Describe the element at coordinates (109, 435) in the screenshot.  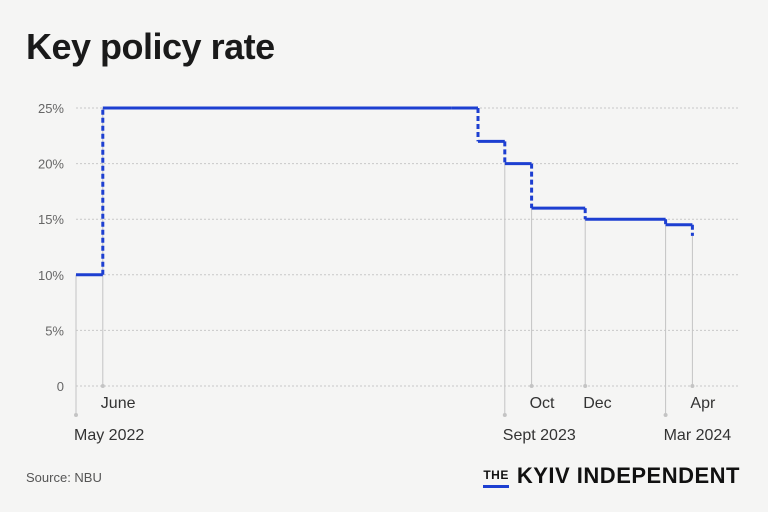
I see `x-axis-label: May 2022` at that location.